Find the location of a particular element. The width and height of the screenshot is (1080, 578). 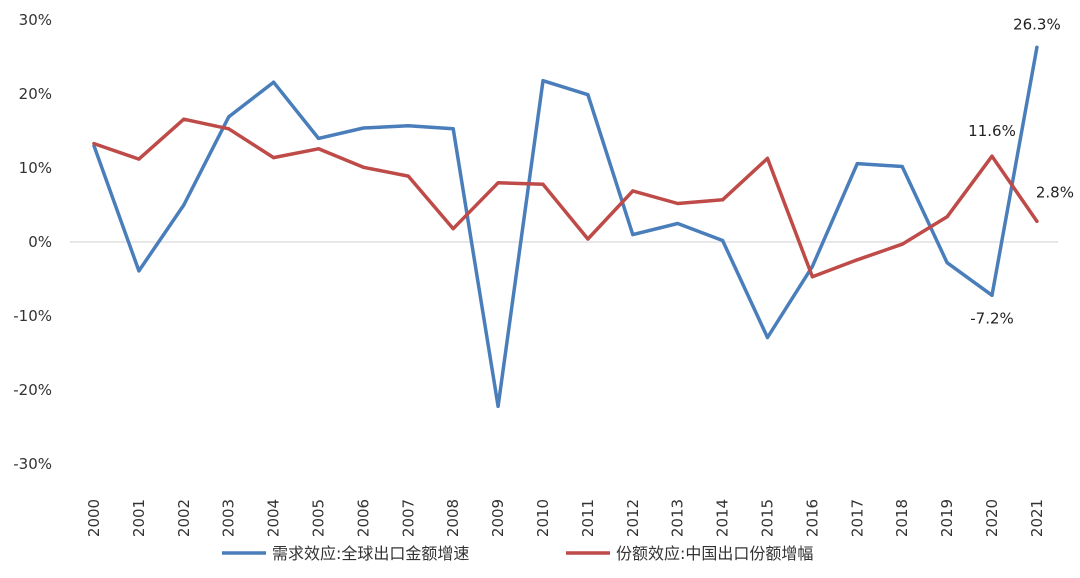

y-tick-label: 10% is located at coordinates (35, 168).